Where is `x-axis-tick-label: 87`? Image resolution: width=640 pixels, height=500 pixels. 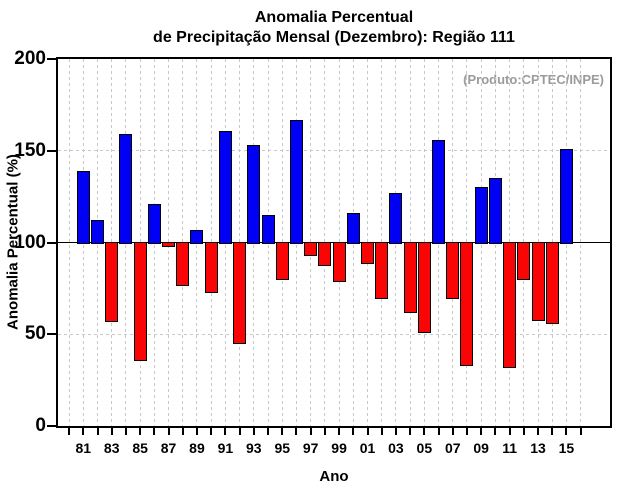
x-axis-tick-label: 87 is located at coordinates (168, 448).